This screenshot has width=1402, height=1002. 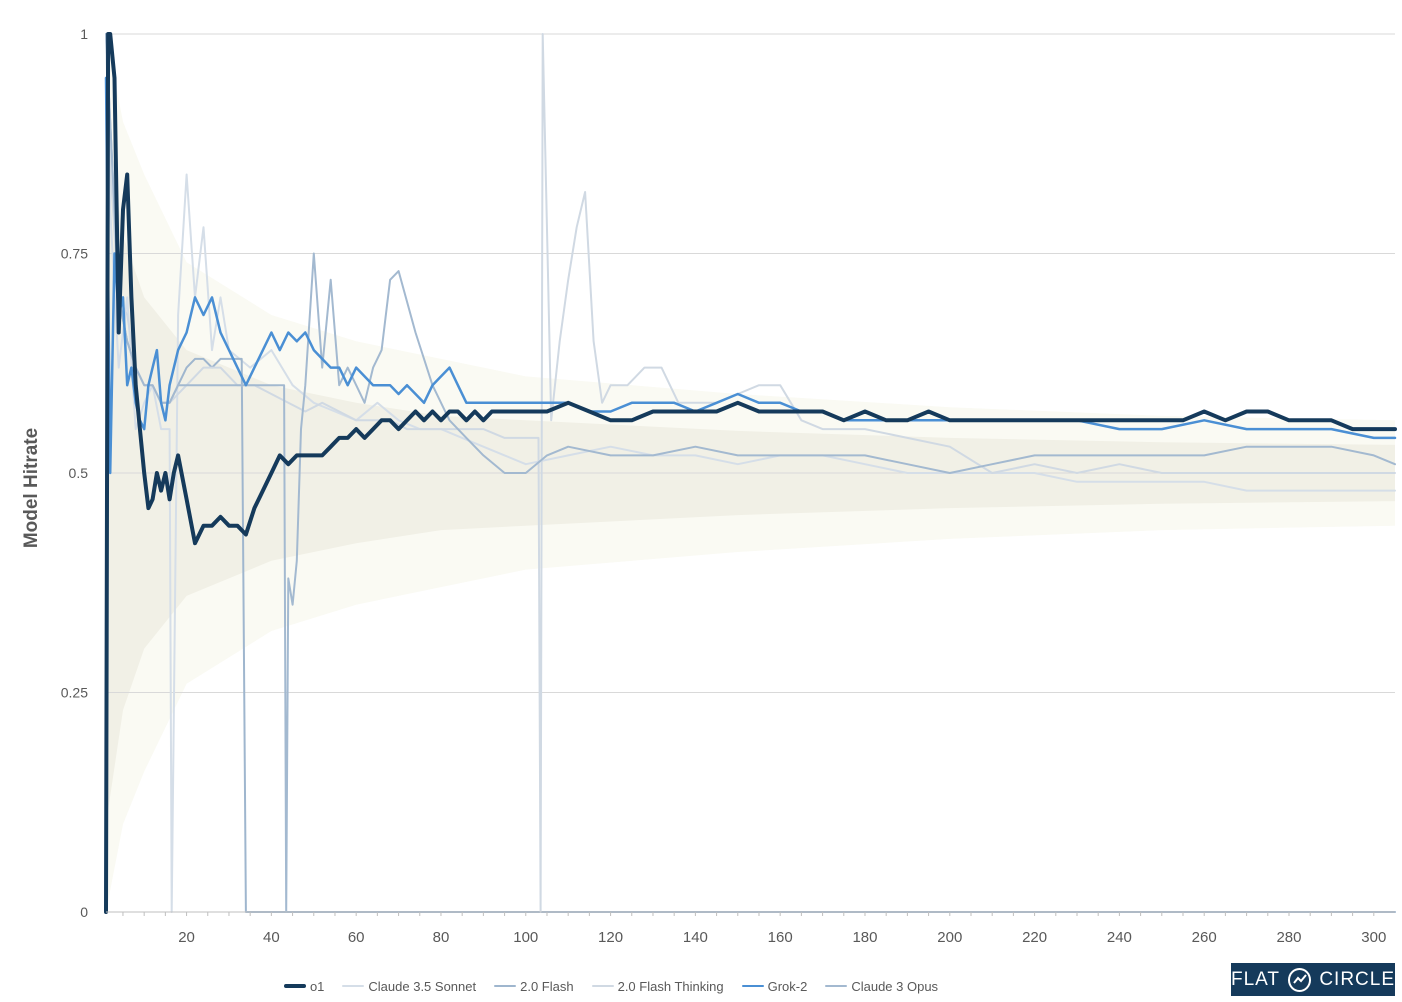 What do you see at coordinates (271, 937) in the screenshot?
I see `x-tick-label: 40` at bounding box center [271, 937].